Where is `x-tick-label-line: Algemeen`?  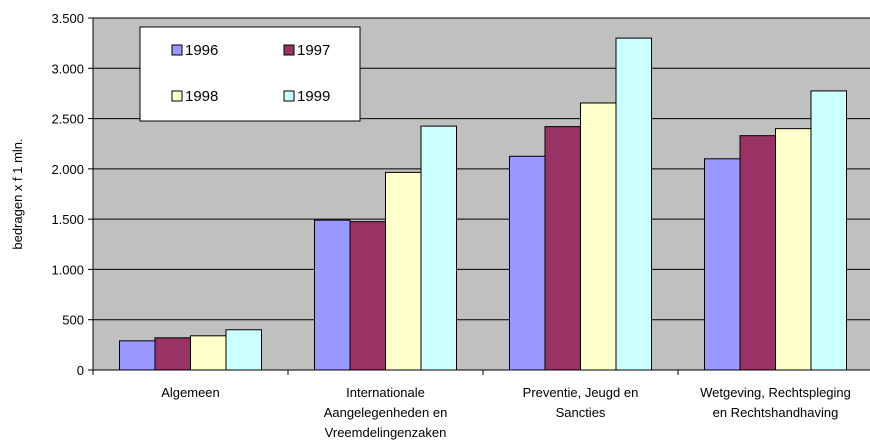
x-tick-label-line: Algemeen is located at coordinates (190, 392).